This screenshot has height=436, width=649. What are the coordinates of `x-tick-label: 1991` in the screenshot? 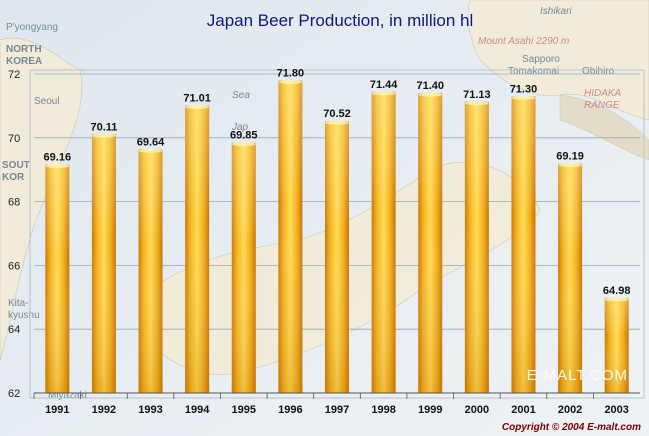 It's located at (57, 410).